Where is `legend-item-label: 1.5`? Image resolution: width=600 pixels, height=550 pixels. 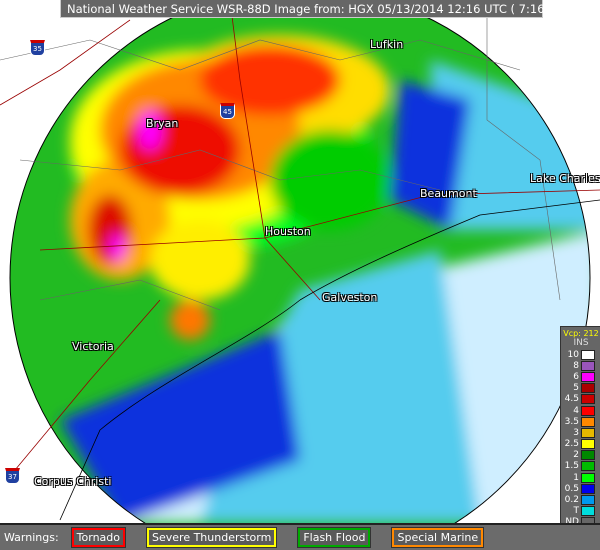 legend-item-label: 1.5 is located at coordinates (571, 466).